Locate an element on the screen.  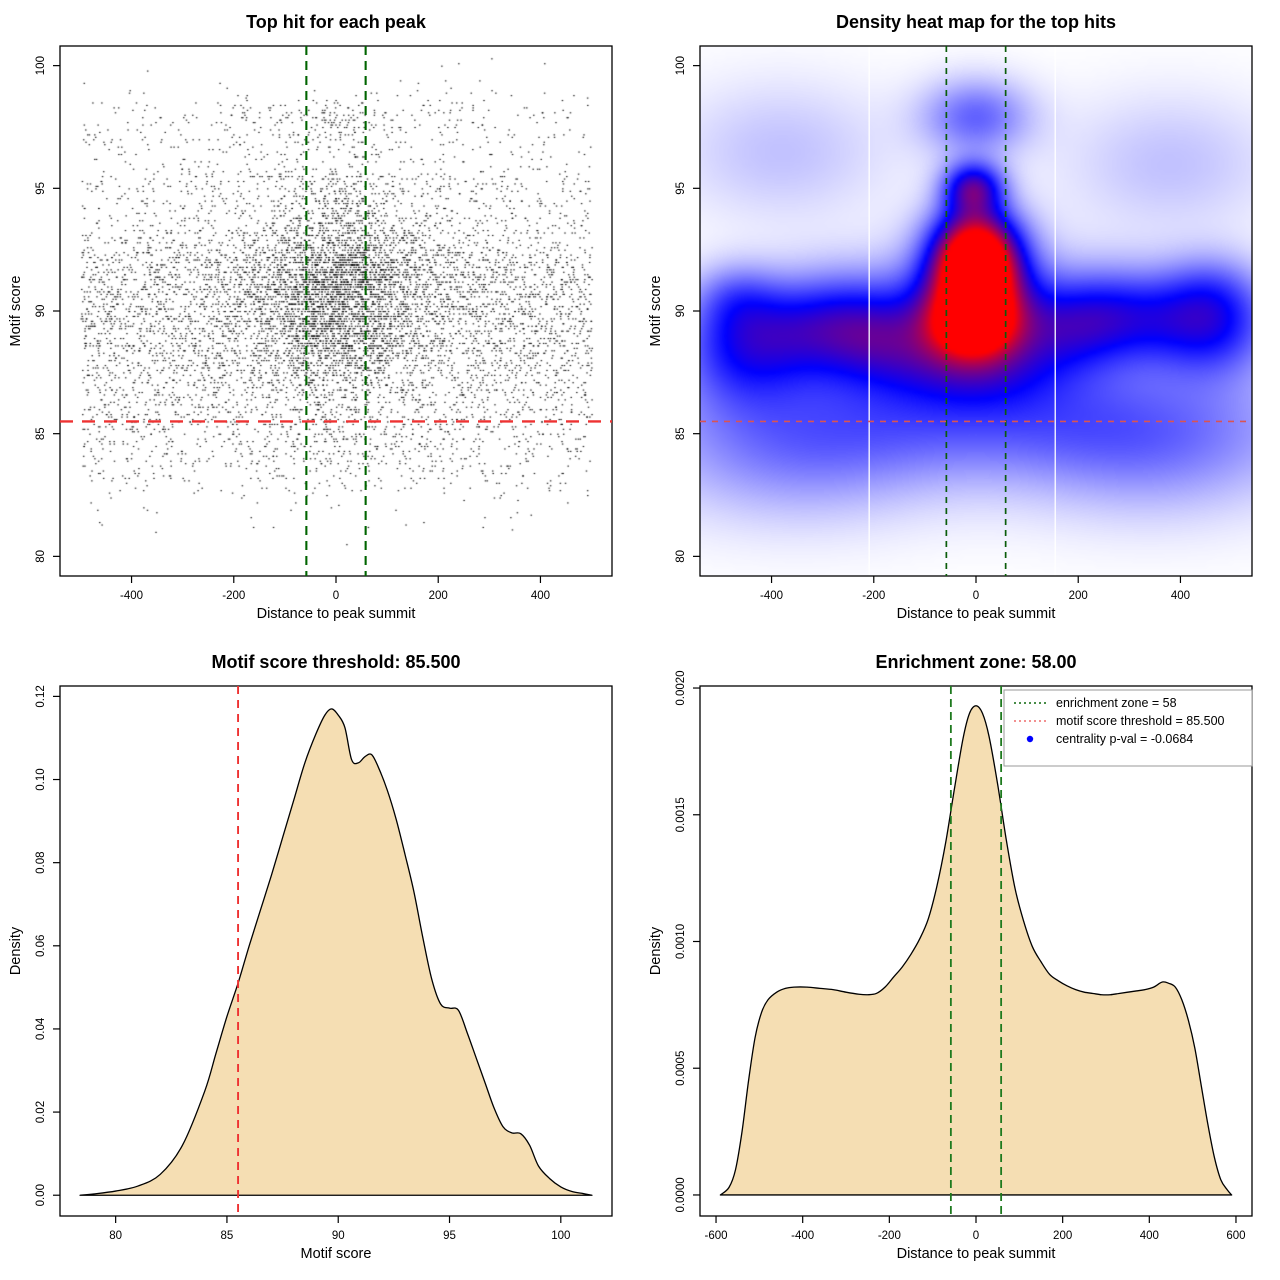
y-tick-label: 0.0015 is located at coordinates (681, 814).